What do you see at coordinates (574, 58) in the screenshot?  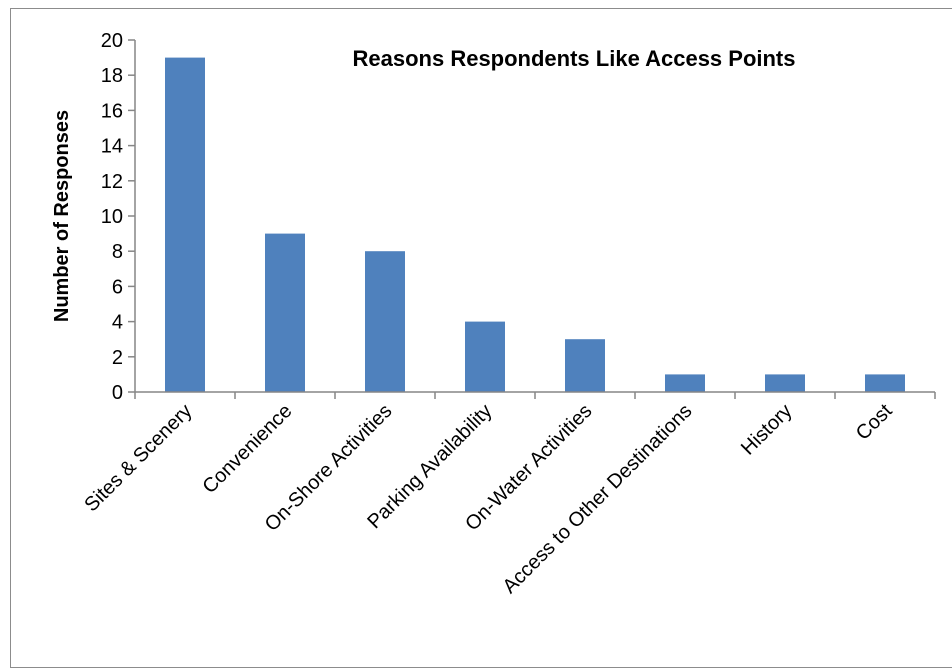 I see `chart-title: Reasons Respondents Like Access Points` at bounding box center [574, 58].